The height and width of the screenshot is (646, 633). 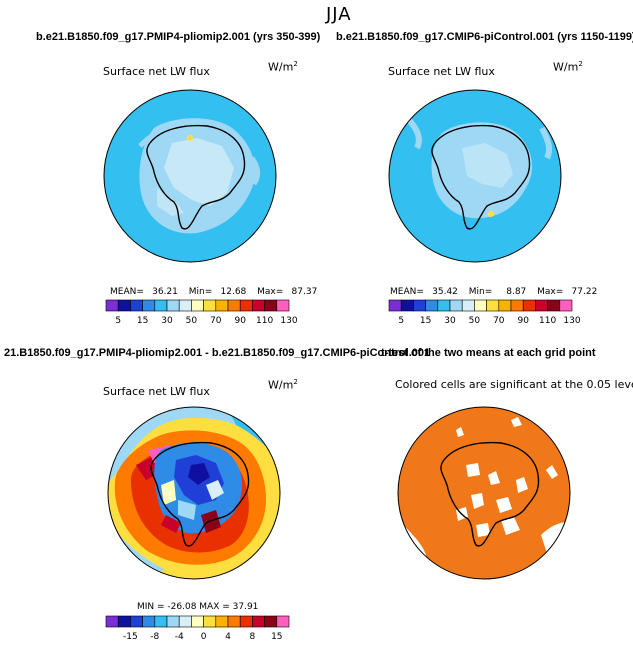 I want to click on significant-field, so click(x=484, y=493).